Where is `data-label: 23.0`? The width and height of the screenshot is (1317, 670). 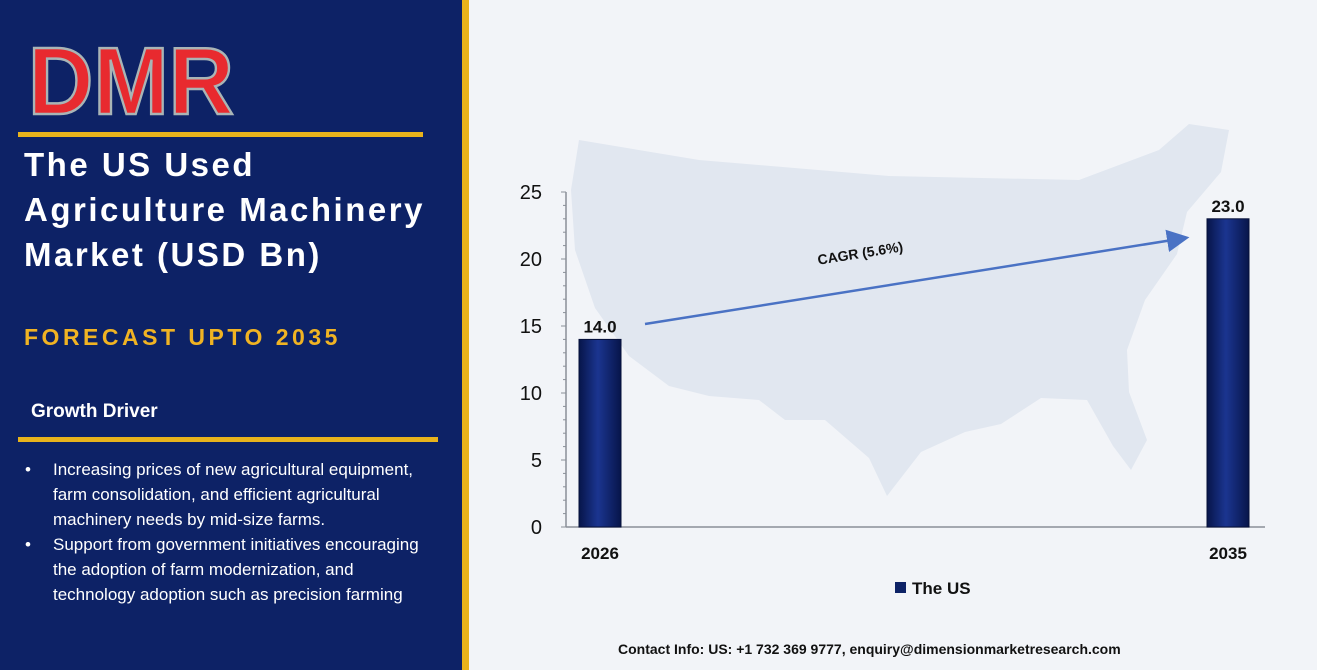
data-label: 23.0 is located at coordinates (1227, 206).